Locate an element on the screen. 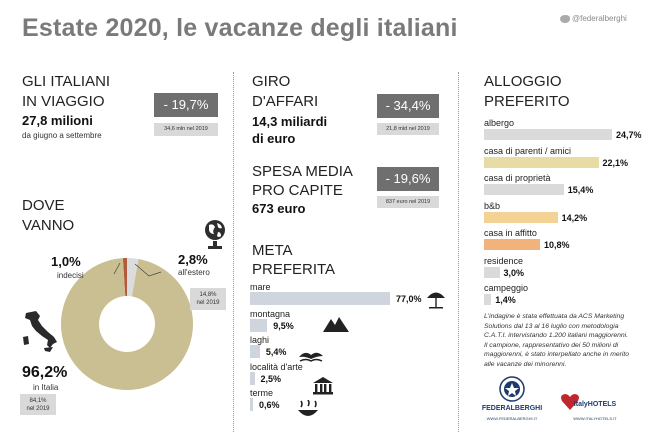 This screenshot has height=448, width=650. spesa-prev-note: 837 euro nel 2019 is located at coordinates (408, 202).